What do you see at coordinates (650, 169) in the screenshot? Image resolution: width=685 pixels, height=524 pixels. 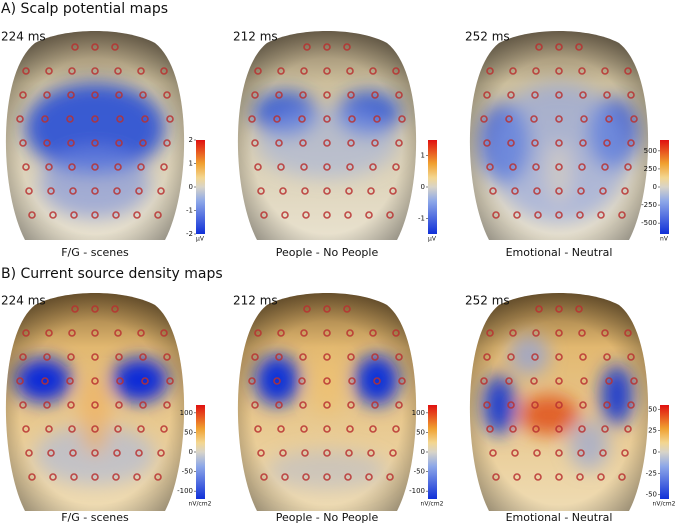 I see `colorbar-tick-label: 250` at bounding box center [650, 169].